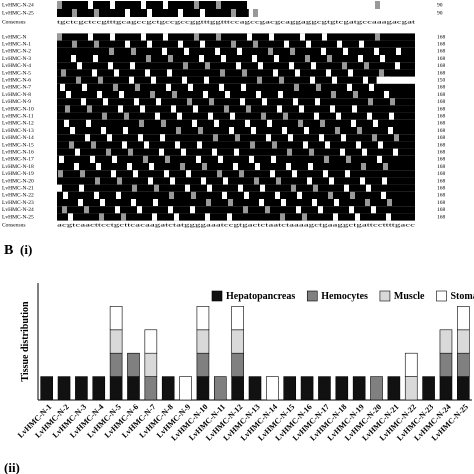  Describe the element at coordinates (18, 174) in the screenshot. I see `seq-name: LvHMC-N-19` at that location.